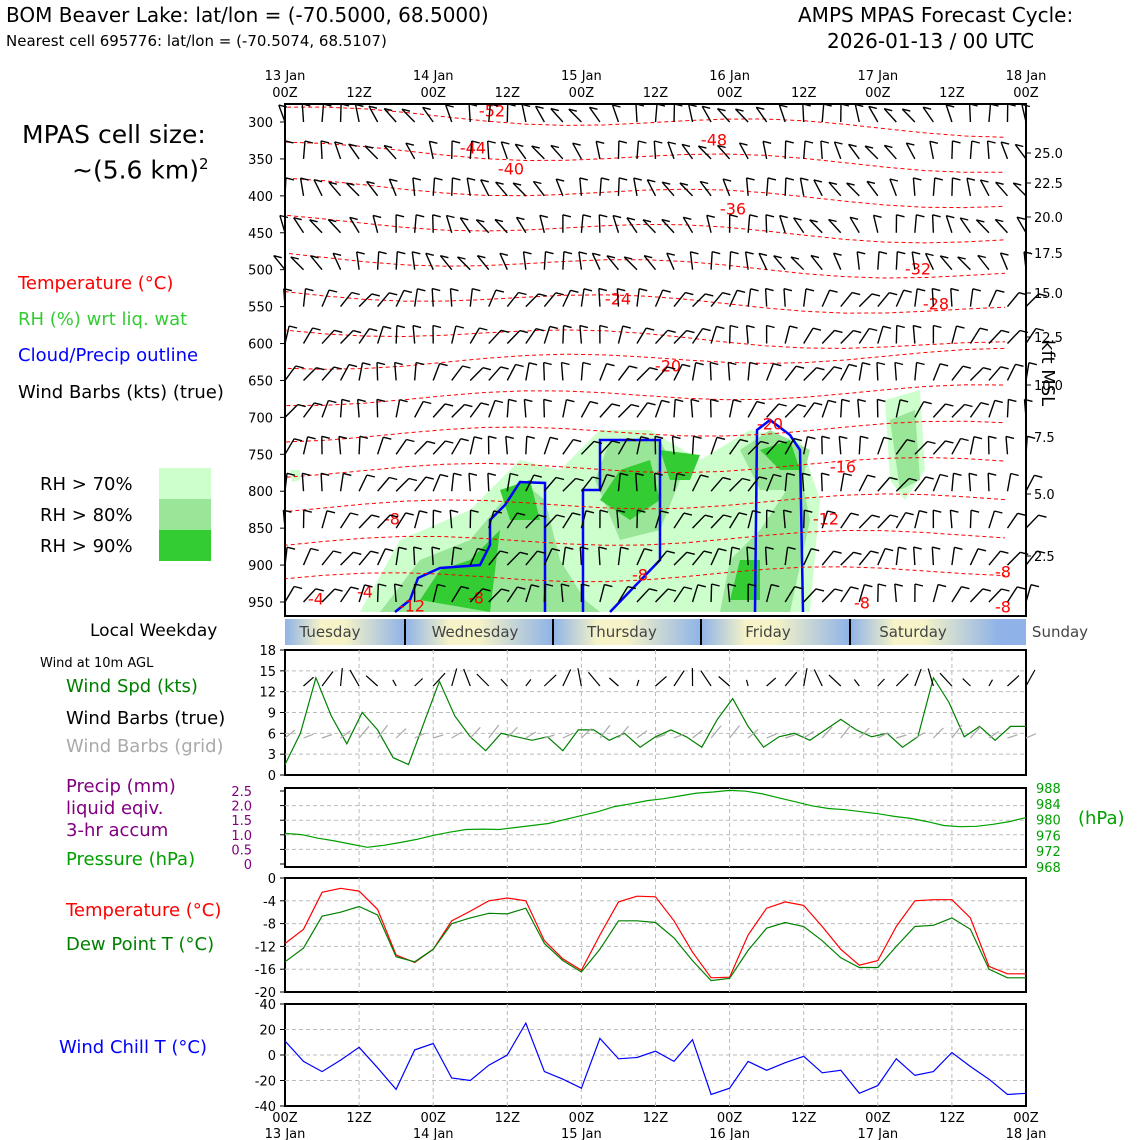 The height and width of the screenshot is (1140, 1140). Describe the element at coordinates (272, 1056) in the screenshot. I see `chill-panel-tick-label: 0` at that location.